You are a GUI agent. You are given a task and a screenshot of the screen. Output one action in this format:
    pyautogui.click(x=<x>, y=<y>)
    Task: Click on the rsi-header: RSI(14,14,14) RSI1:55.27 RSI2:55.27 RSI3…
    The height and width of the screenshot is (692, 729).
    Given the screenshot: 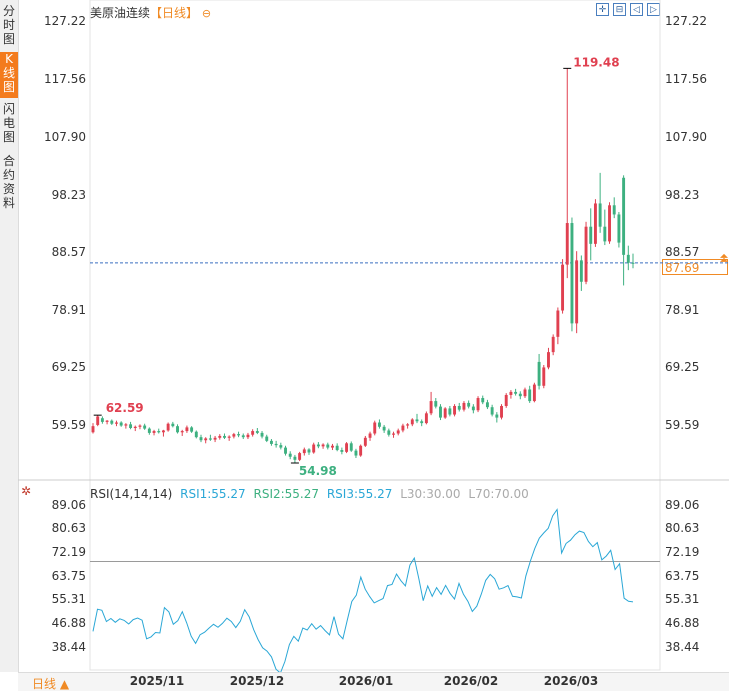 What is the action you would take?
    pyautogui.click(x=311, y=494)
    